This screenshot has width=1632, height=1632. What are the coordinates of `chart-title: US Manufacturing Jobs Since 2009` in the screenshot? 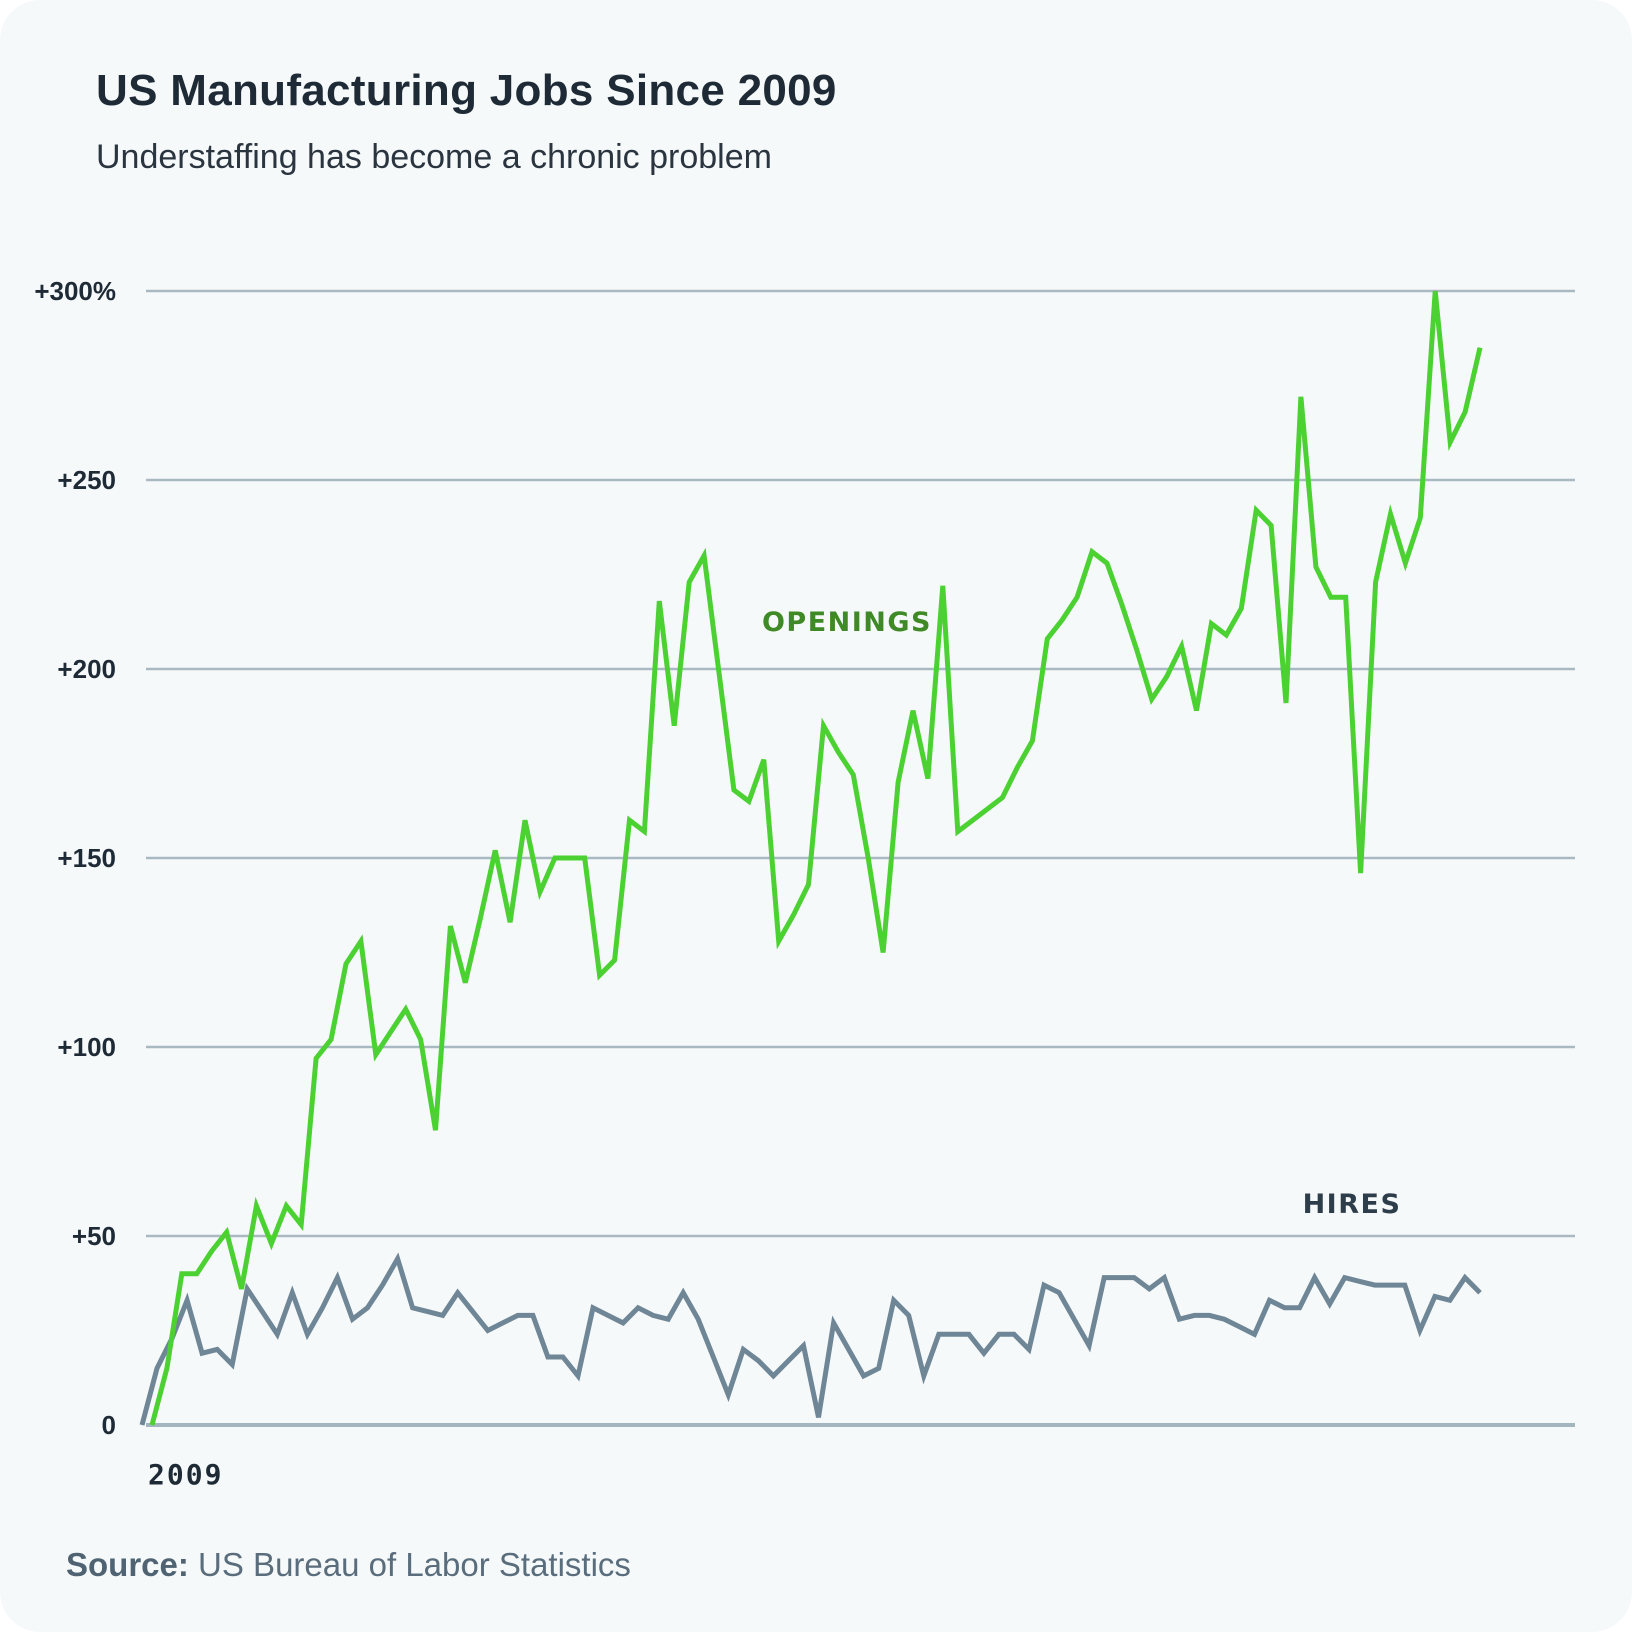 It's located at (466, 90).